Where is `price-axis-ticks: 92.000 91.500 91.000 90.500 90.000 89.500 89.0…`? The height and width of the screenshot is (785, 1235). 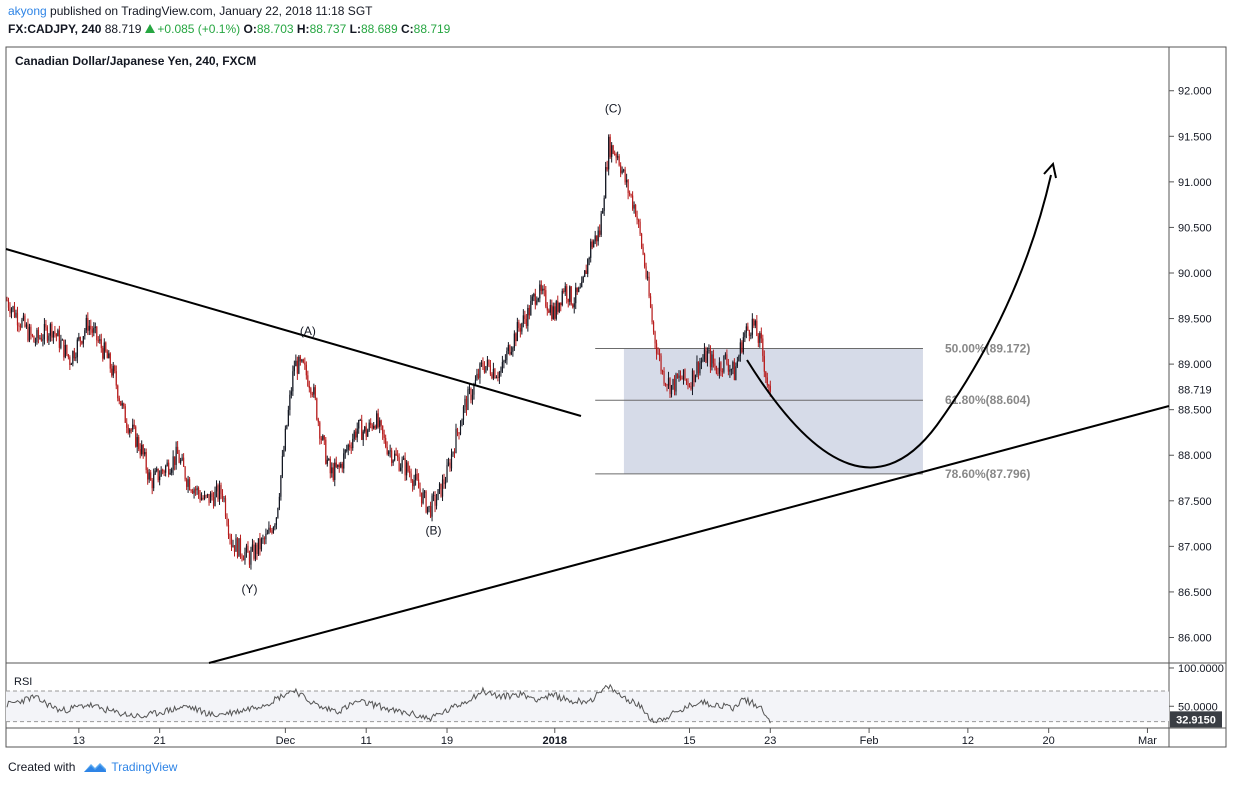
price-axis-ticks: 92.000 91.500 91.000 90.500 90.000 89.500 89.0… is located at coordinates (1190, 365).